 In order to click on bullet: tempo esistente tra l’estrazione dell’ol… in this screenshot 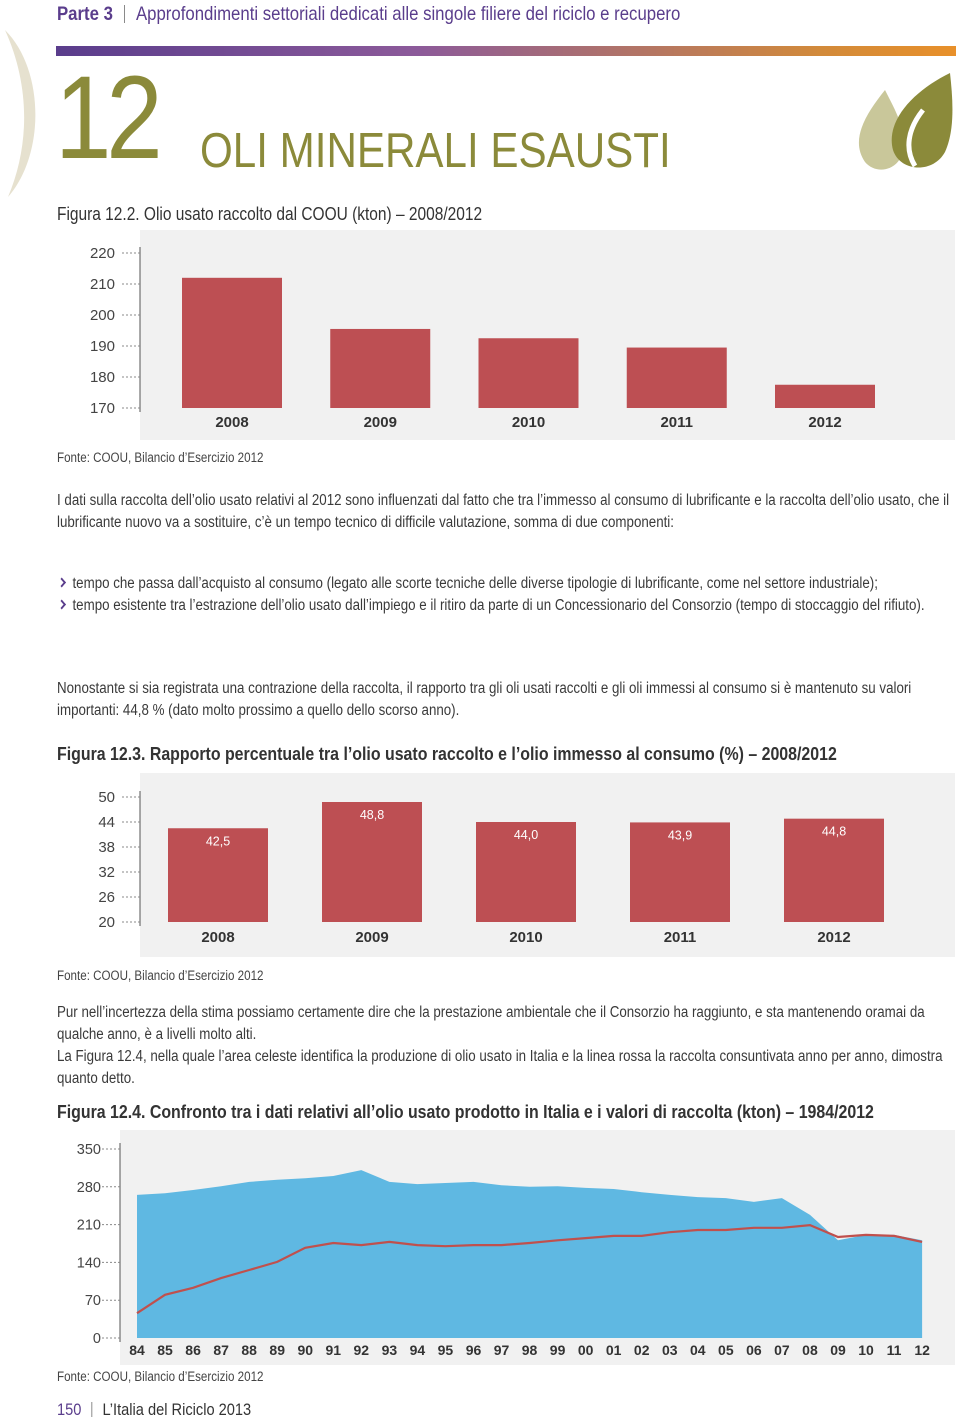, I will do `click(507, 606)`.